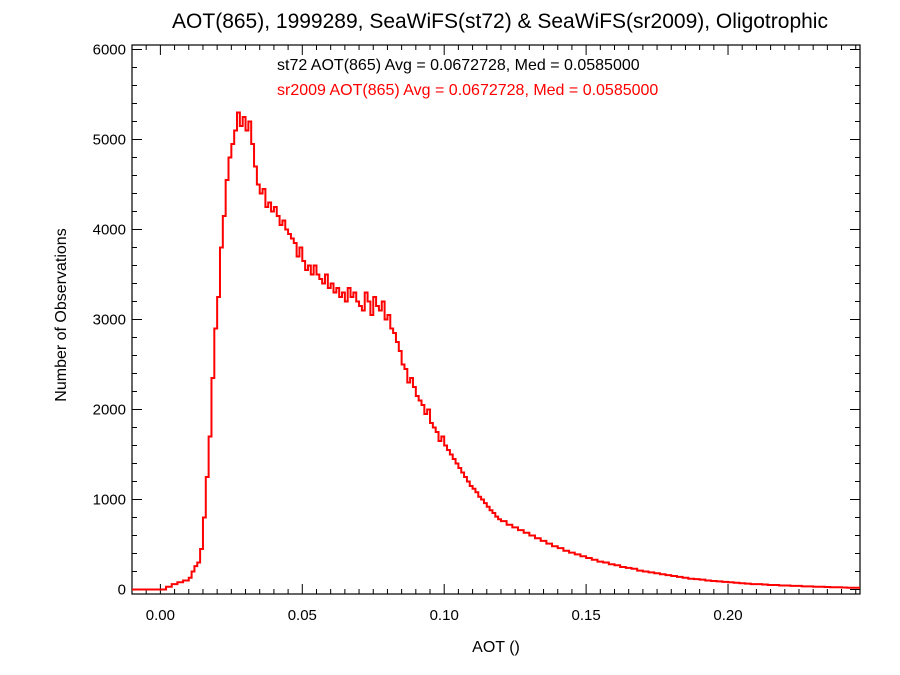 This screenshot has height=675, width=900. What do you see at coordinates (109, 500) in the screenshot?
I see `y-tick-label: 1000` at bounding box center [109, 500].